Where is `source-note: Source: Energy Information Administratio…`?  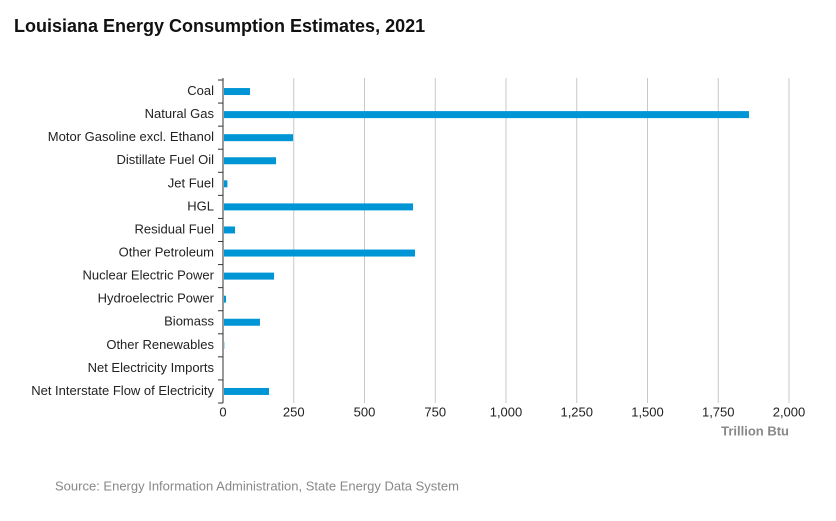 source-note: Source: Energy Information Administratio… is located at coordinates (257, 485).